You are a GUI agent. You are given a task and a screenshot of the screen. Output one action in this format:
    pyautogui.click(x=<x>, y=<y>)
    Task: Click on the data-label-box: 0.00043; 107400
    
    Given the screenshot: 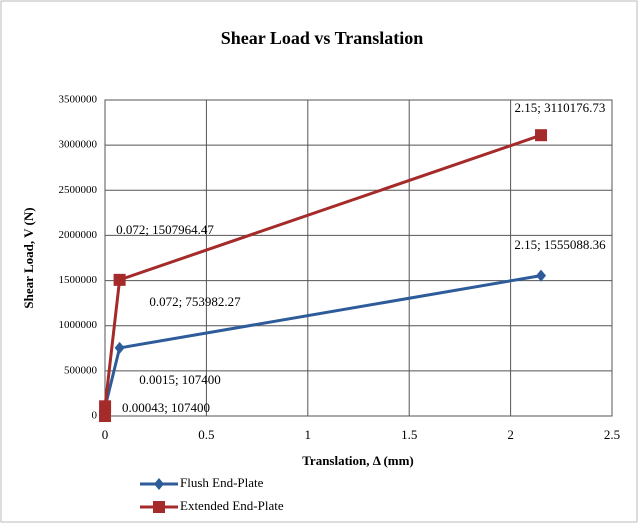 What is the action you would take?
    pyautogui.click(x=166, y=407)
    